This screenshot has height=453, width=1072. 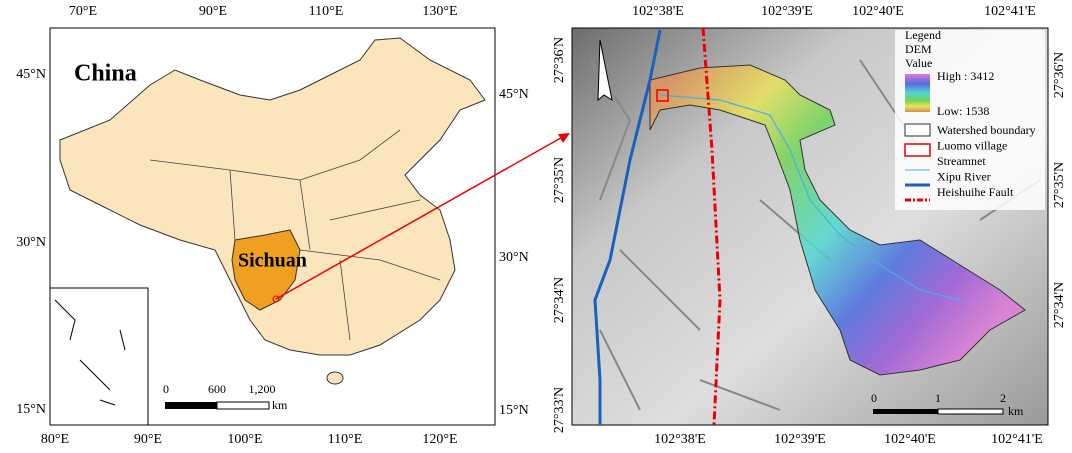 I want to click on streamnet, so click(x=810, y=197).